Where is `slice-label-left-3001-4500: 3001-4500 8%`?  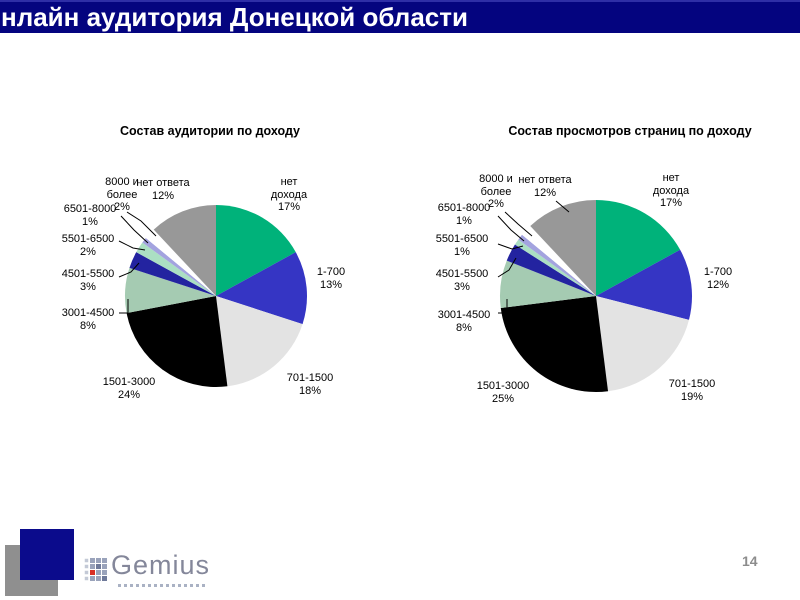 slice-label-left-3001-4500: 3001-4500 8% is located at coordinates (88, 319).